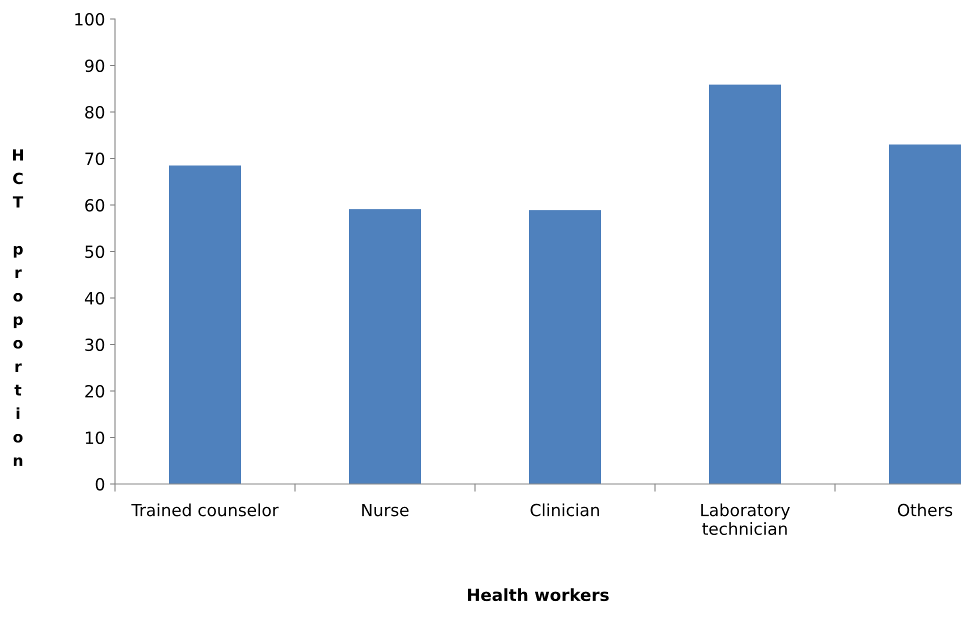 This screenshot has height=618, width=961. What do you see at coordinates (100, 484) in the screenshot?
I see `y-tick-label: 0` at bounding box center [100, 484].